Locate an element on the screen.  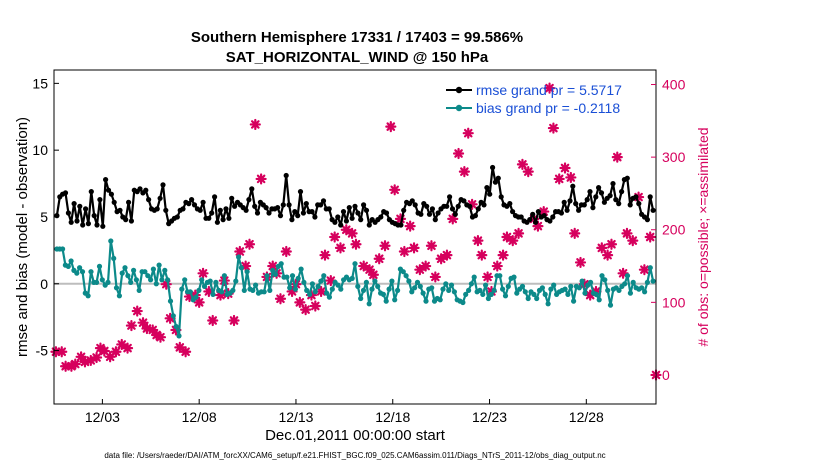
y-right-tick-label: 400 is located at coordinates (674, 85).